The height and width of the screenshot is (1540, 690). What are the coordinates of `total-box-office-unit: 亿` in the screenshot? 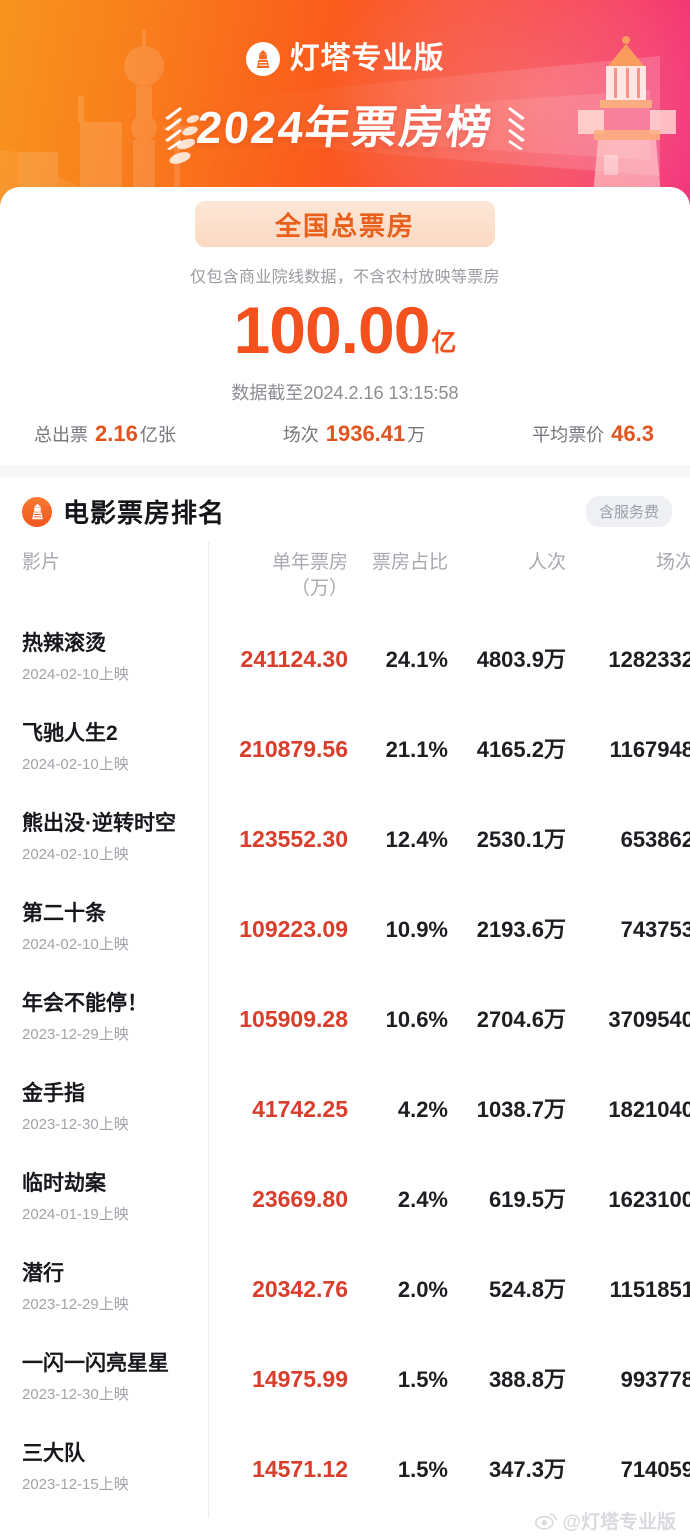 It's located at (444, 343).